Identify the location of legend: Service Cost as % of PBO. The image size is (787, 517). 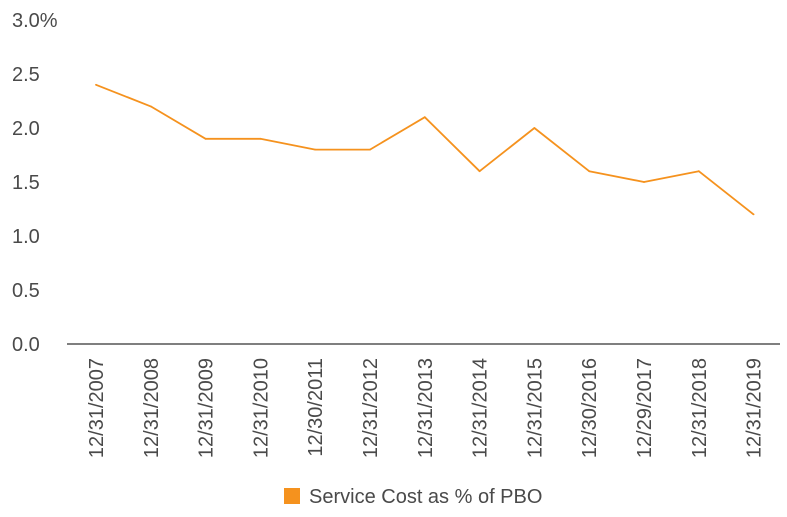
(413, 497).